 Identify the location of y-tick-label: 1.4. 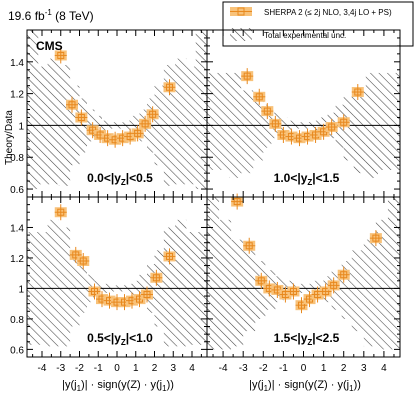
(17, 63).